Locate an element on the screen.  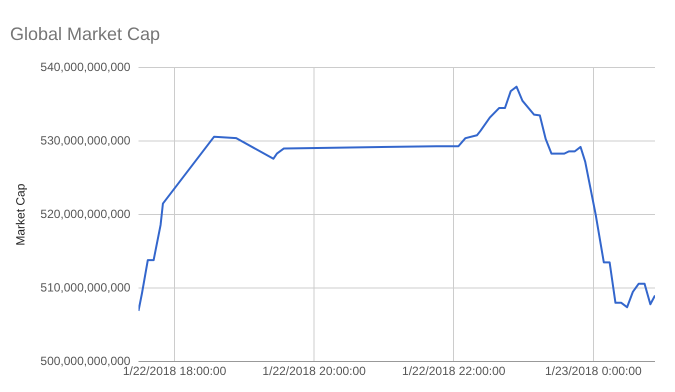
y-tick-label: 540,000,000,000 is located at coordinates (85, 67).